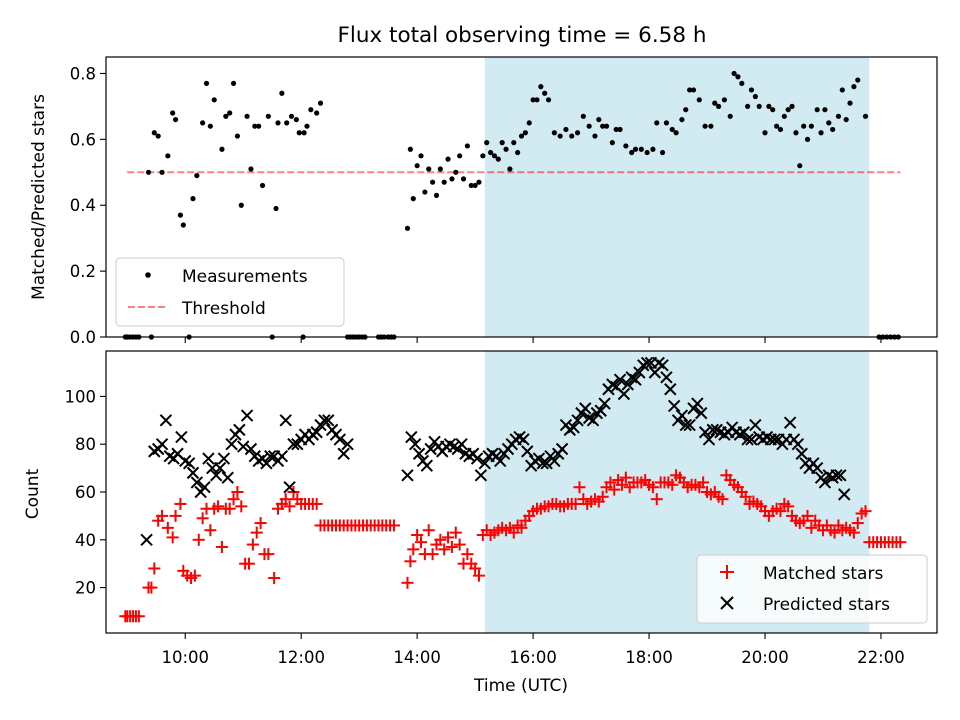 This screenshot has width=960, height=720. I want to click on count-y-tick-label: 40, so click(85, 540).